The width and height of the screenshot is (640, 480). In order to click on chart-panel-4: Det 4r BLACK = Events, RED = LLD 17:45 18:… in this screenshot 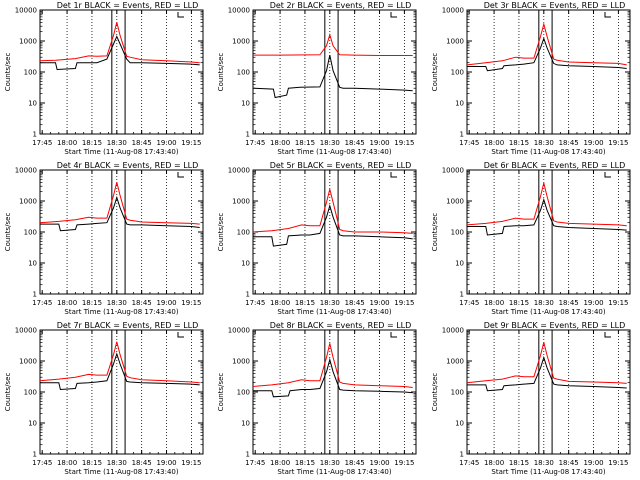, I will do `click(104, 238)`.